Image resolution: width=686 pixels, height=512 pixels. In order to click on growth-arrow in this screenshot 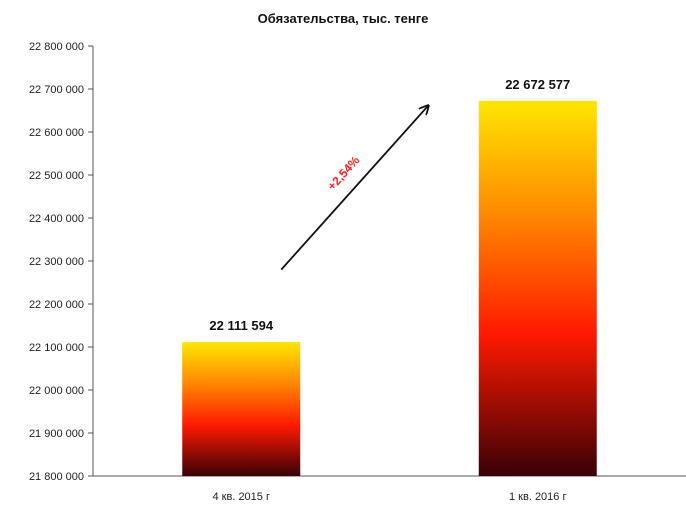, I will do `click(354, 188)`.